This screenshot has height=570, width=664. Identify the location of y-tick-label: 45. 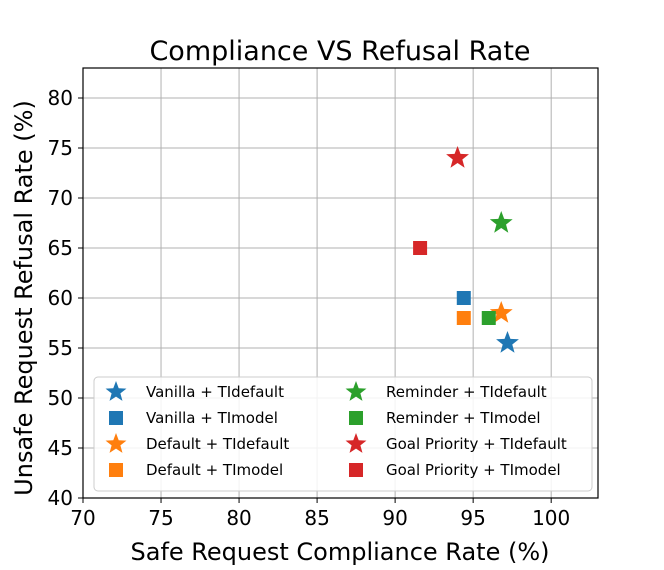
(60, 448).